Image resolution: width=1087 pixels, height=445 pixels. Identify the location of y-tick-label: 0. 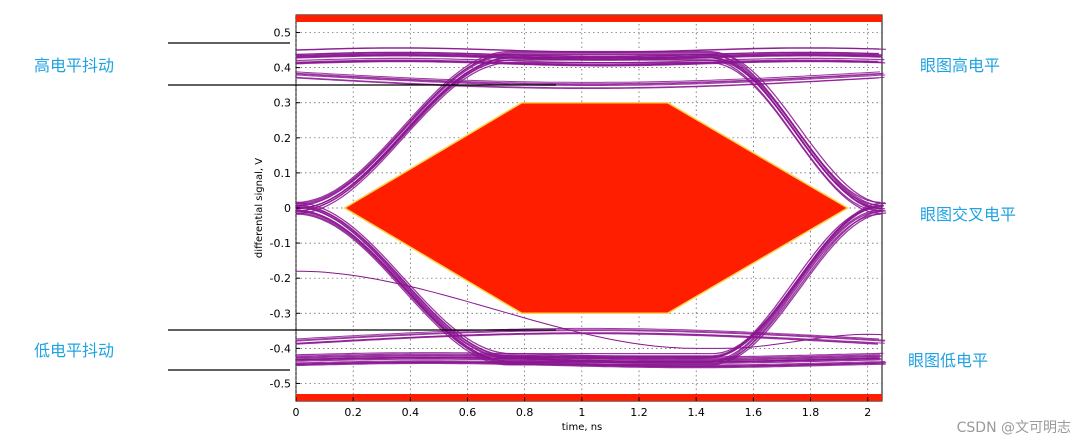
(287, 208).